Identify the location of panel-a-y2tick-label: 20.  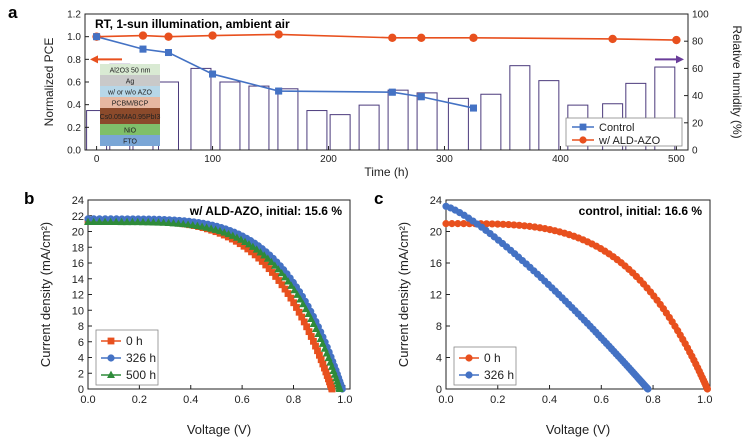
(698, 123).